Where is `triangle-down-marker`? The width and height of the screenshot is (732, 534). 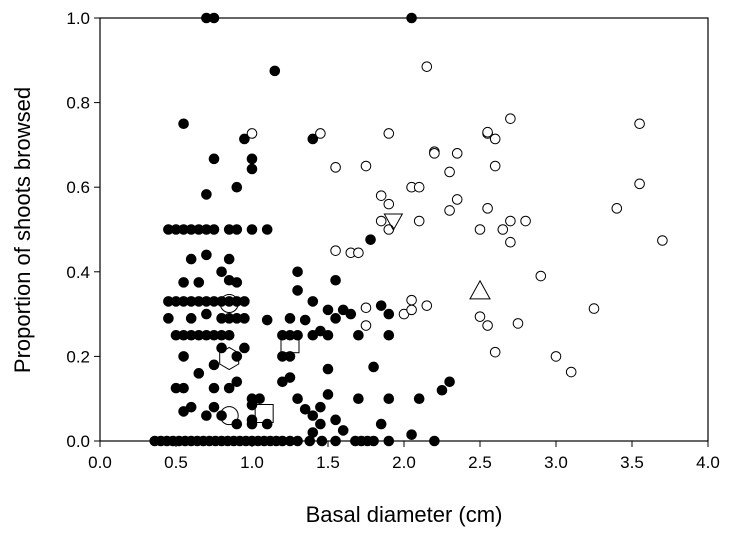 triangle-down-marker is located at coordinates (393, 222).